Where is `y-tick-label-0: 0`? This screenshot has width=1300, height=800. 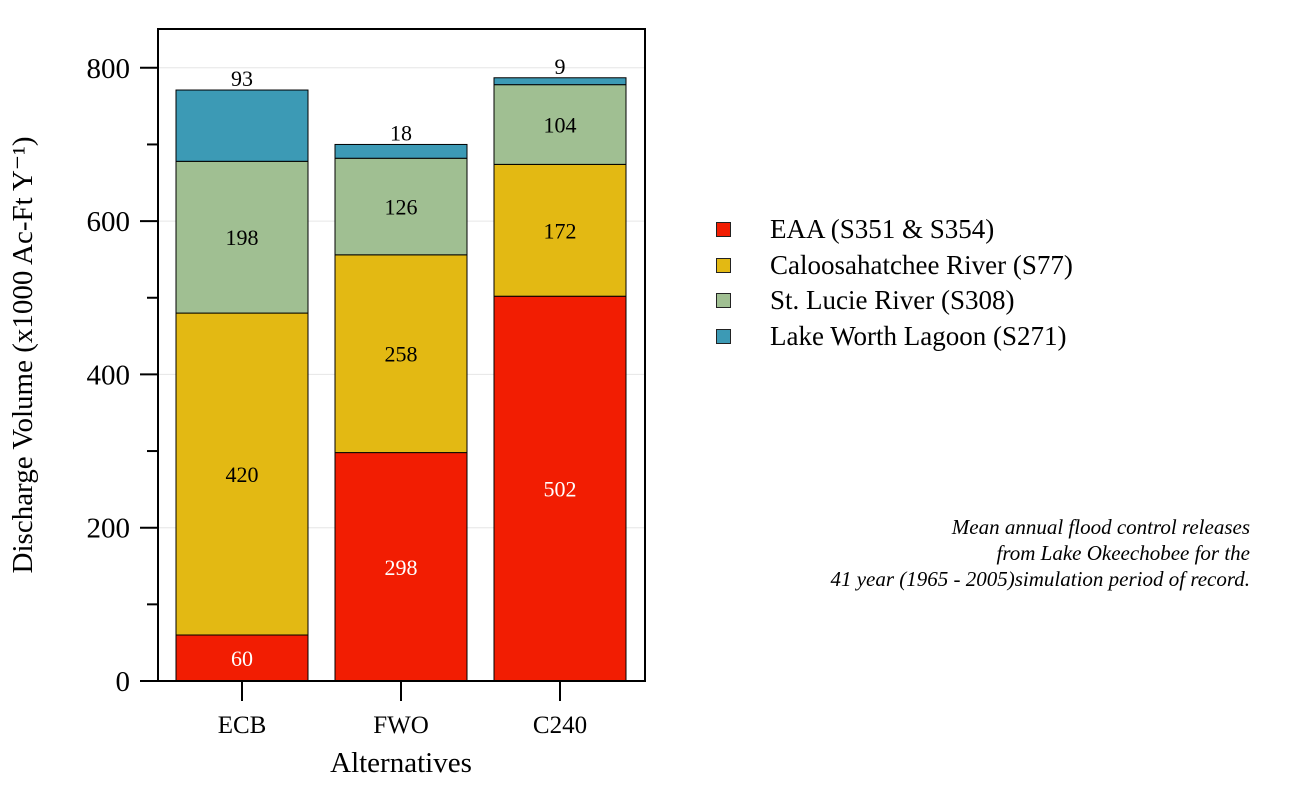 y-tick-label-0: 0 is located at coordinates (123, 682).